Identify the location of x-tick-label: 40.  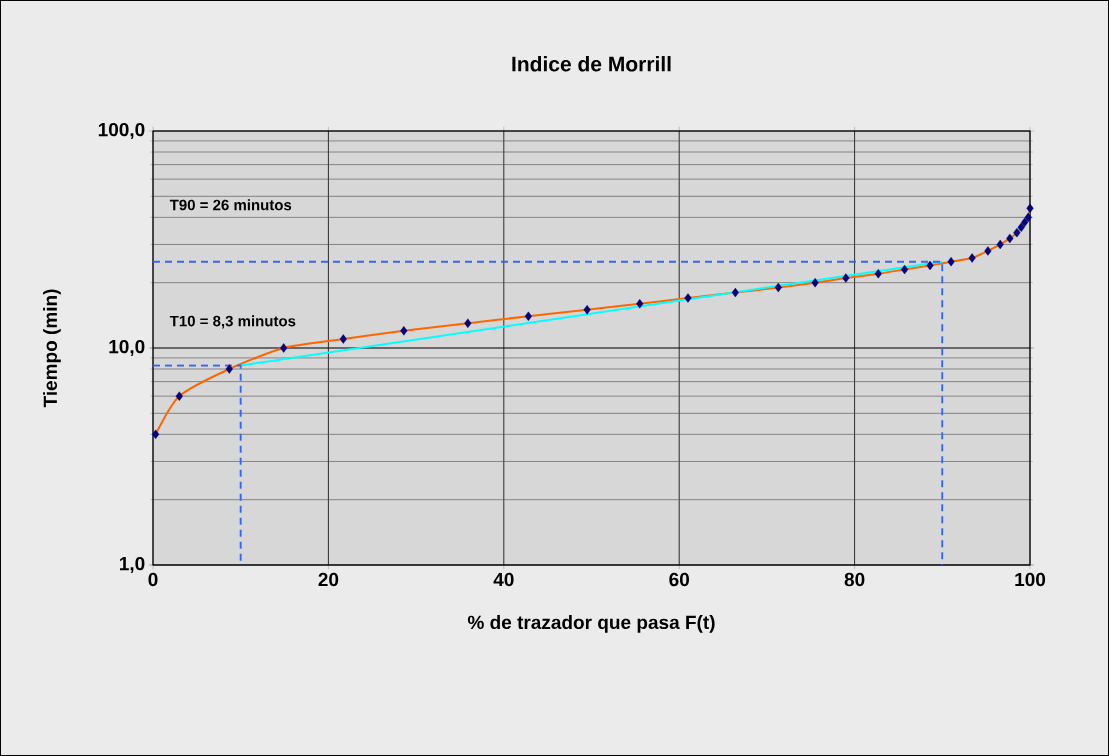
(503, 579).